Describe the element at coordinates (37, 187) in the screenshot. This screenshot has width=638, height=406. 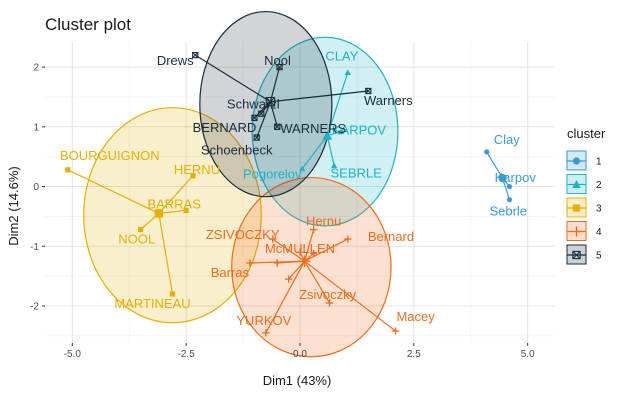
I see `y-axis-ticks: -2 -1 0 1 2` at that location.